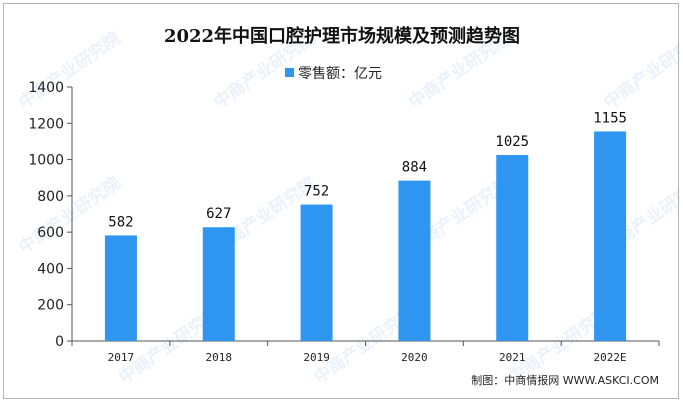 This screenshot has width=683, height=403. Describe the element at coordinates (610, 118) in the screenshot. I see `data-label: 1155` at that location.